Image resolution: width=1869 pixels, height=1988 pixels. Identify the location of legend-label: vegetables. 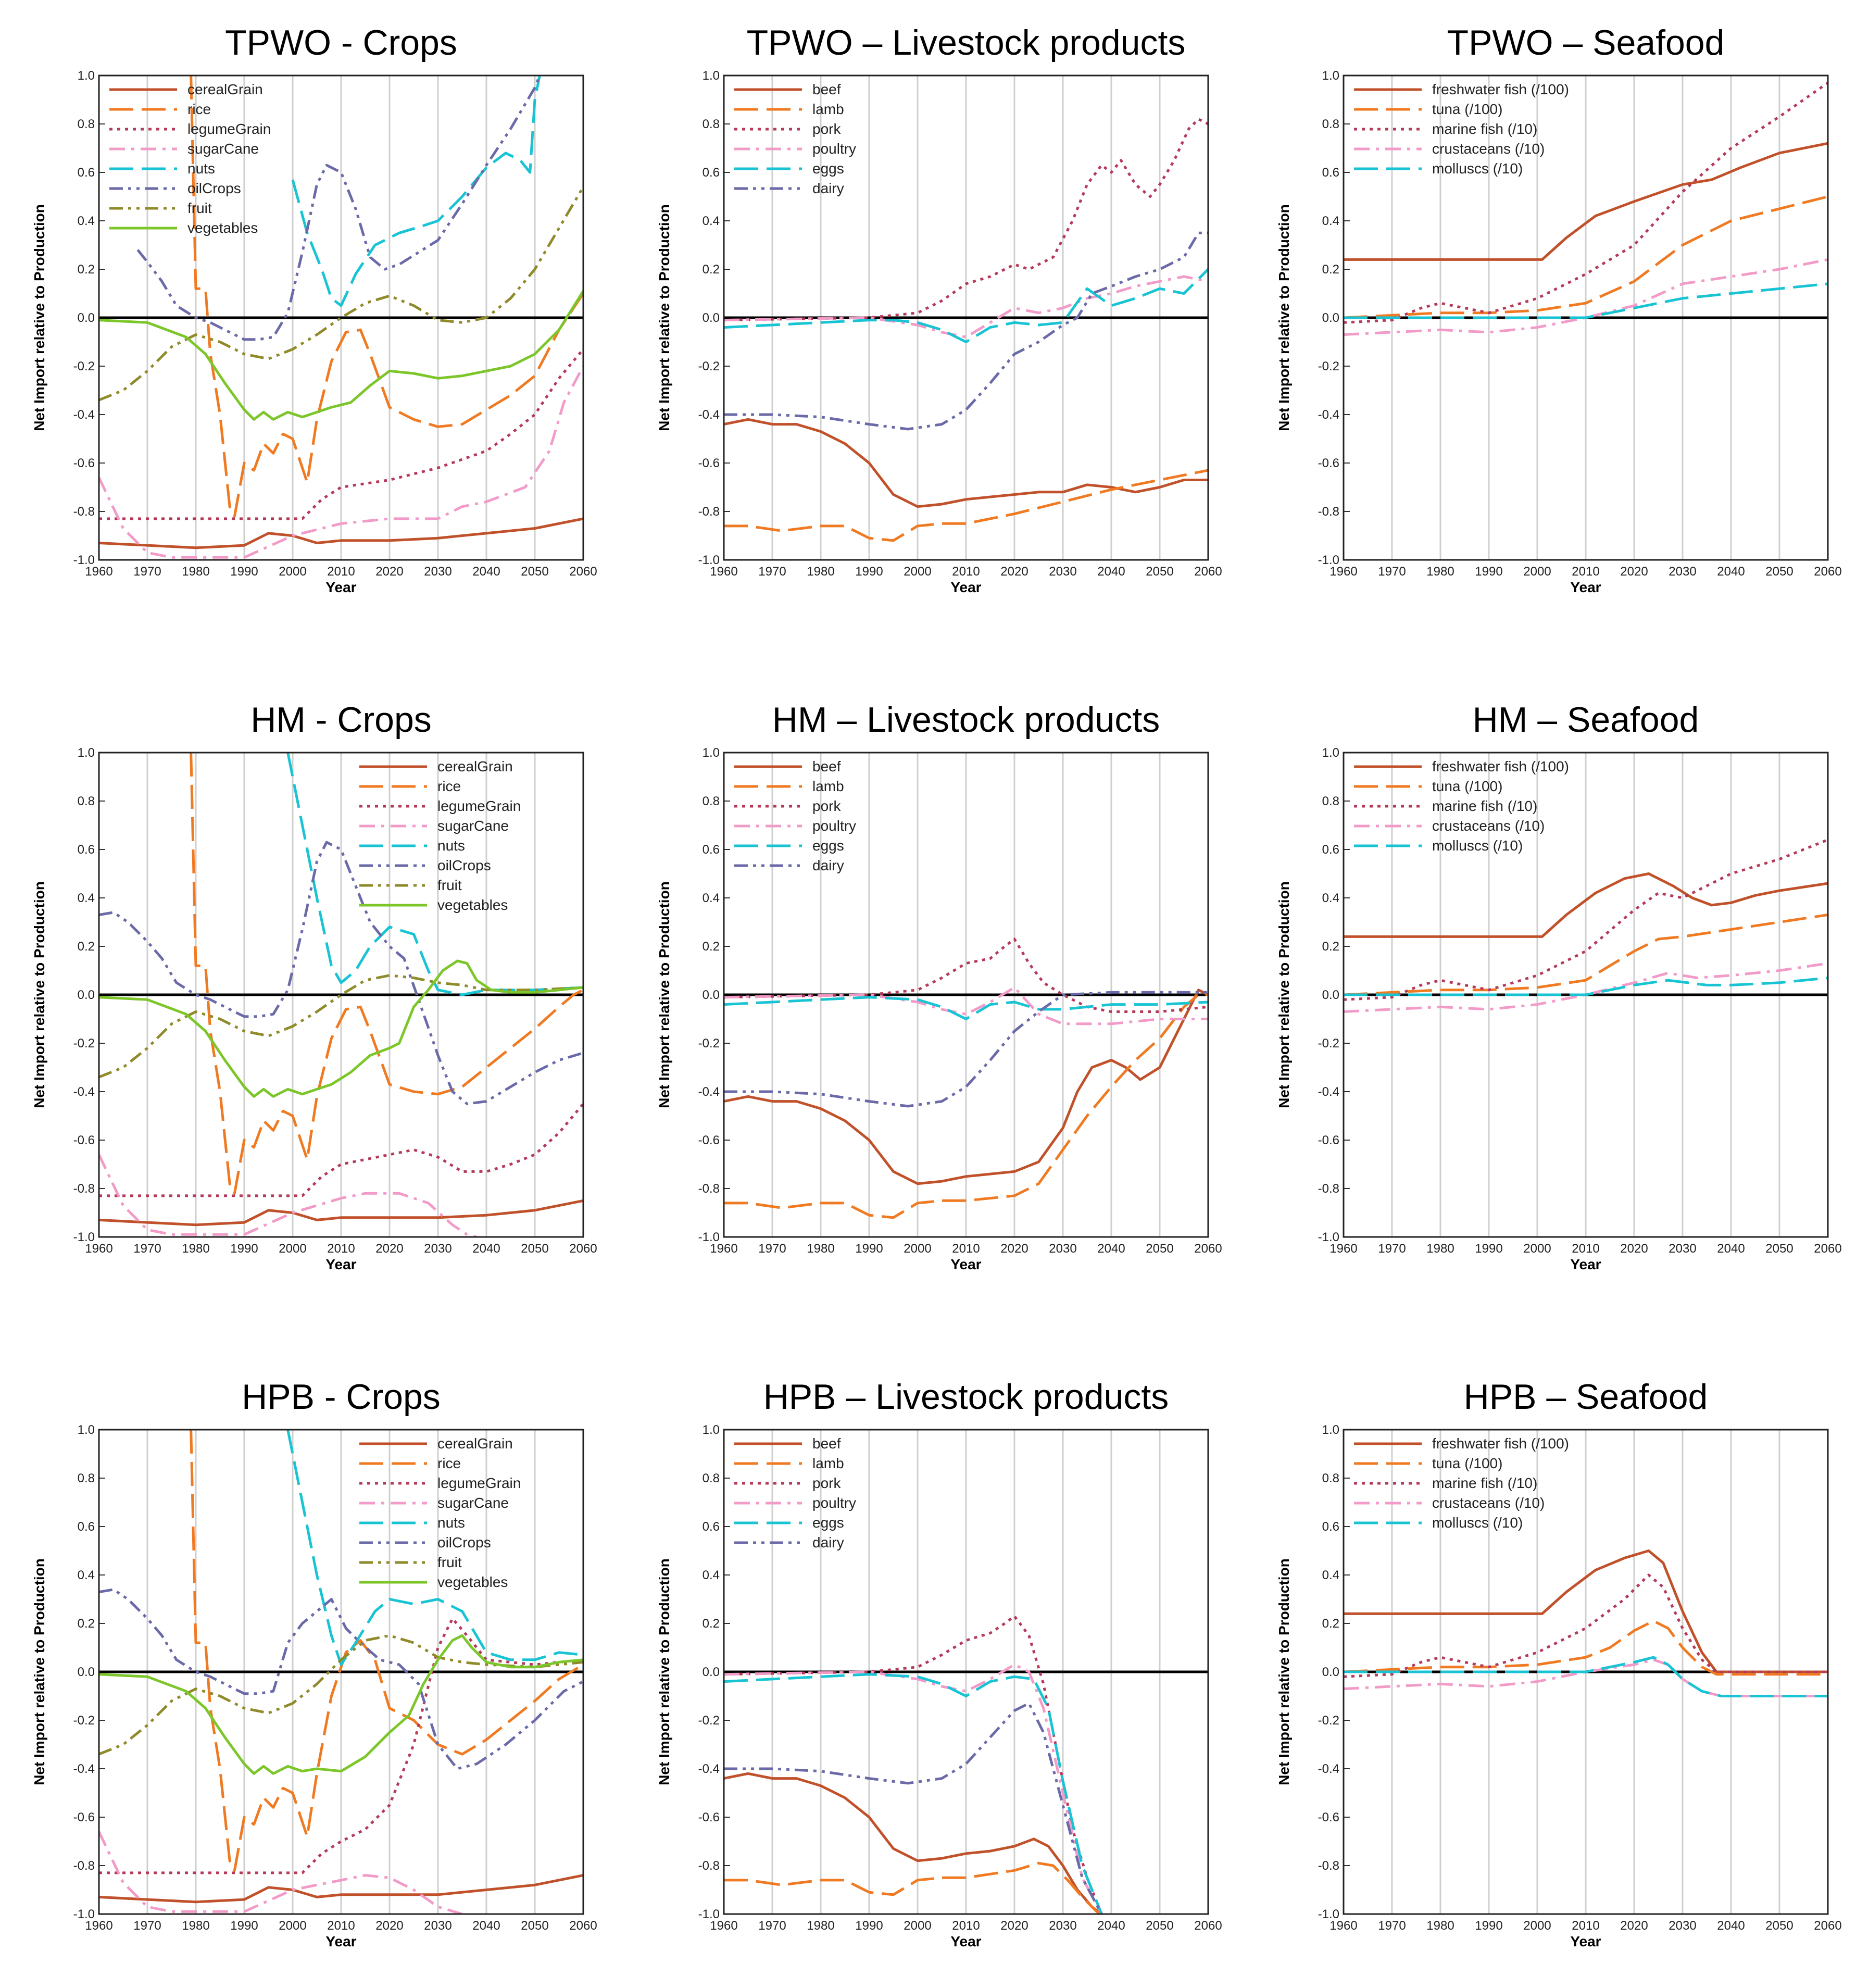
(472, 905).